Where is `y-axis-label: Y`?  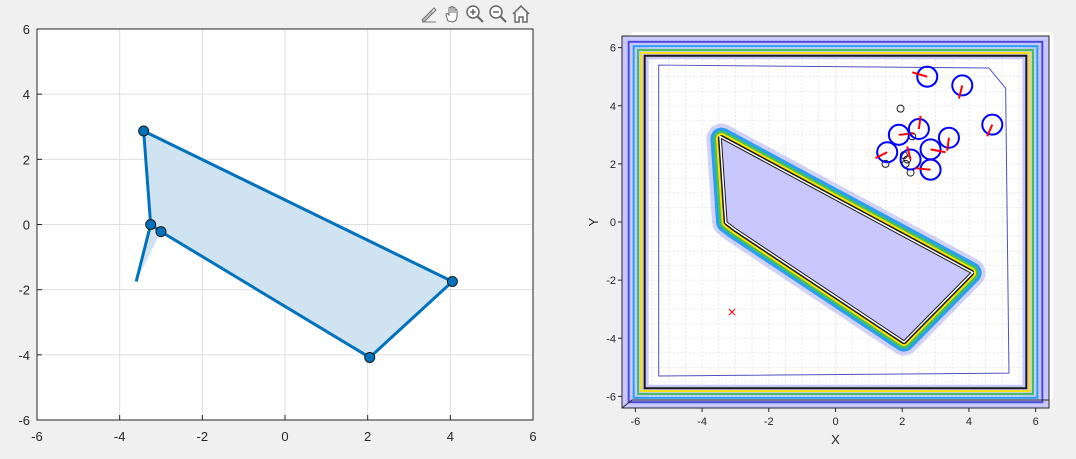
y-axis-label: Y is located at coordinates (593, 221).